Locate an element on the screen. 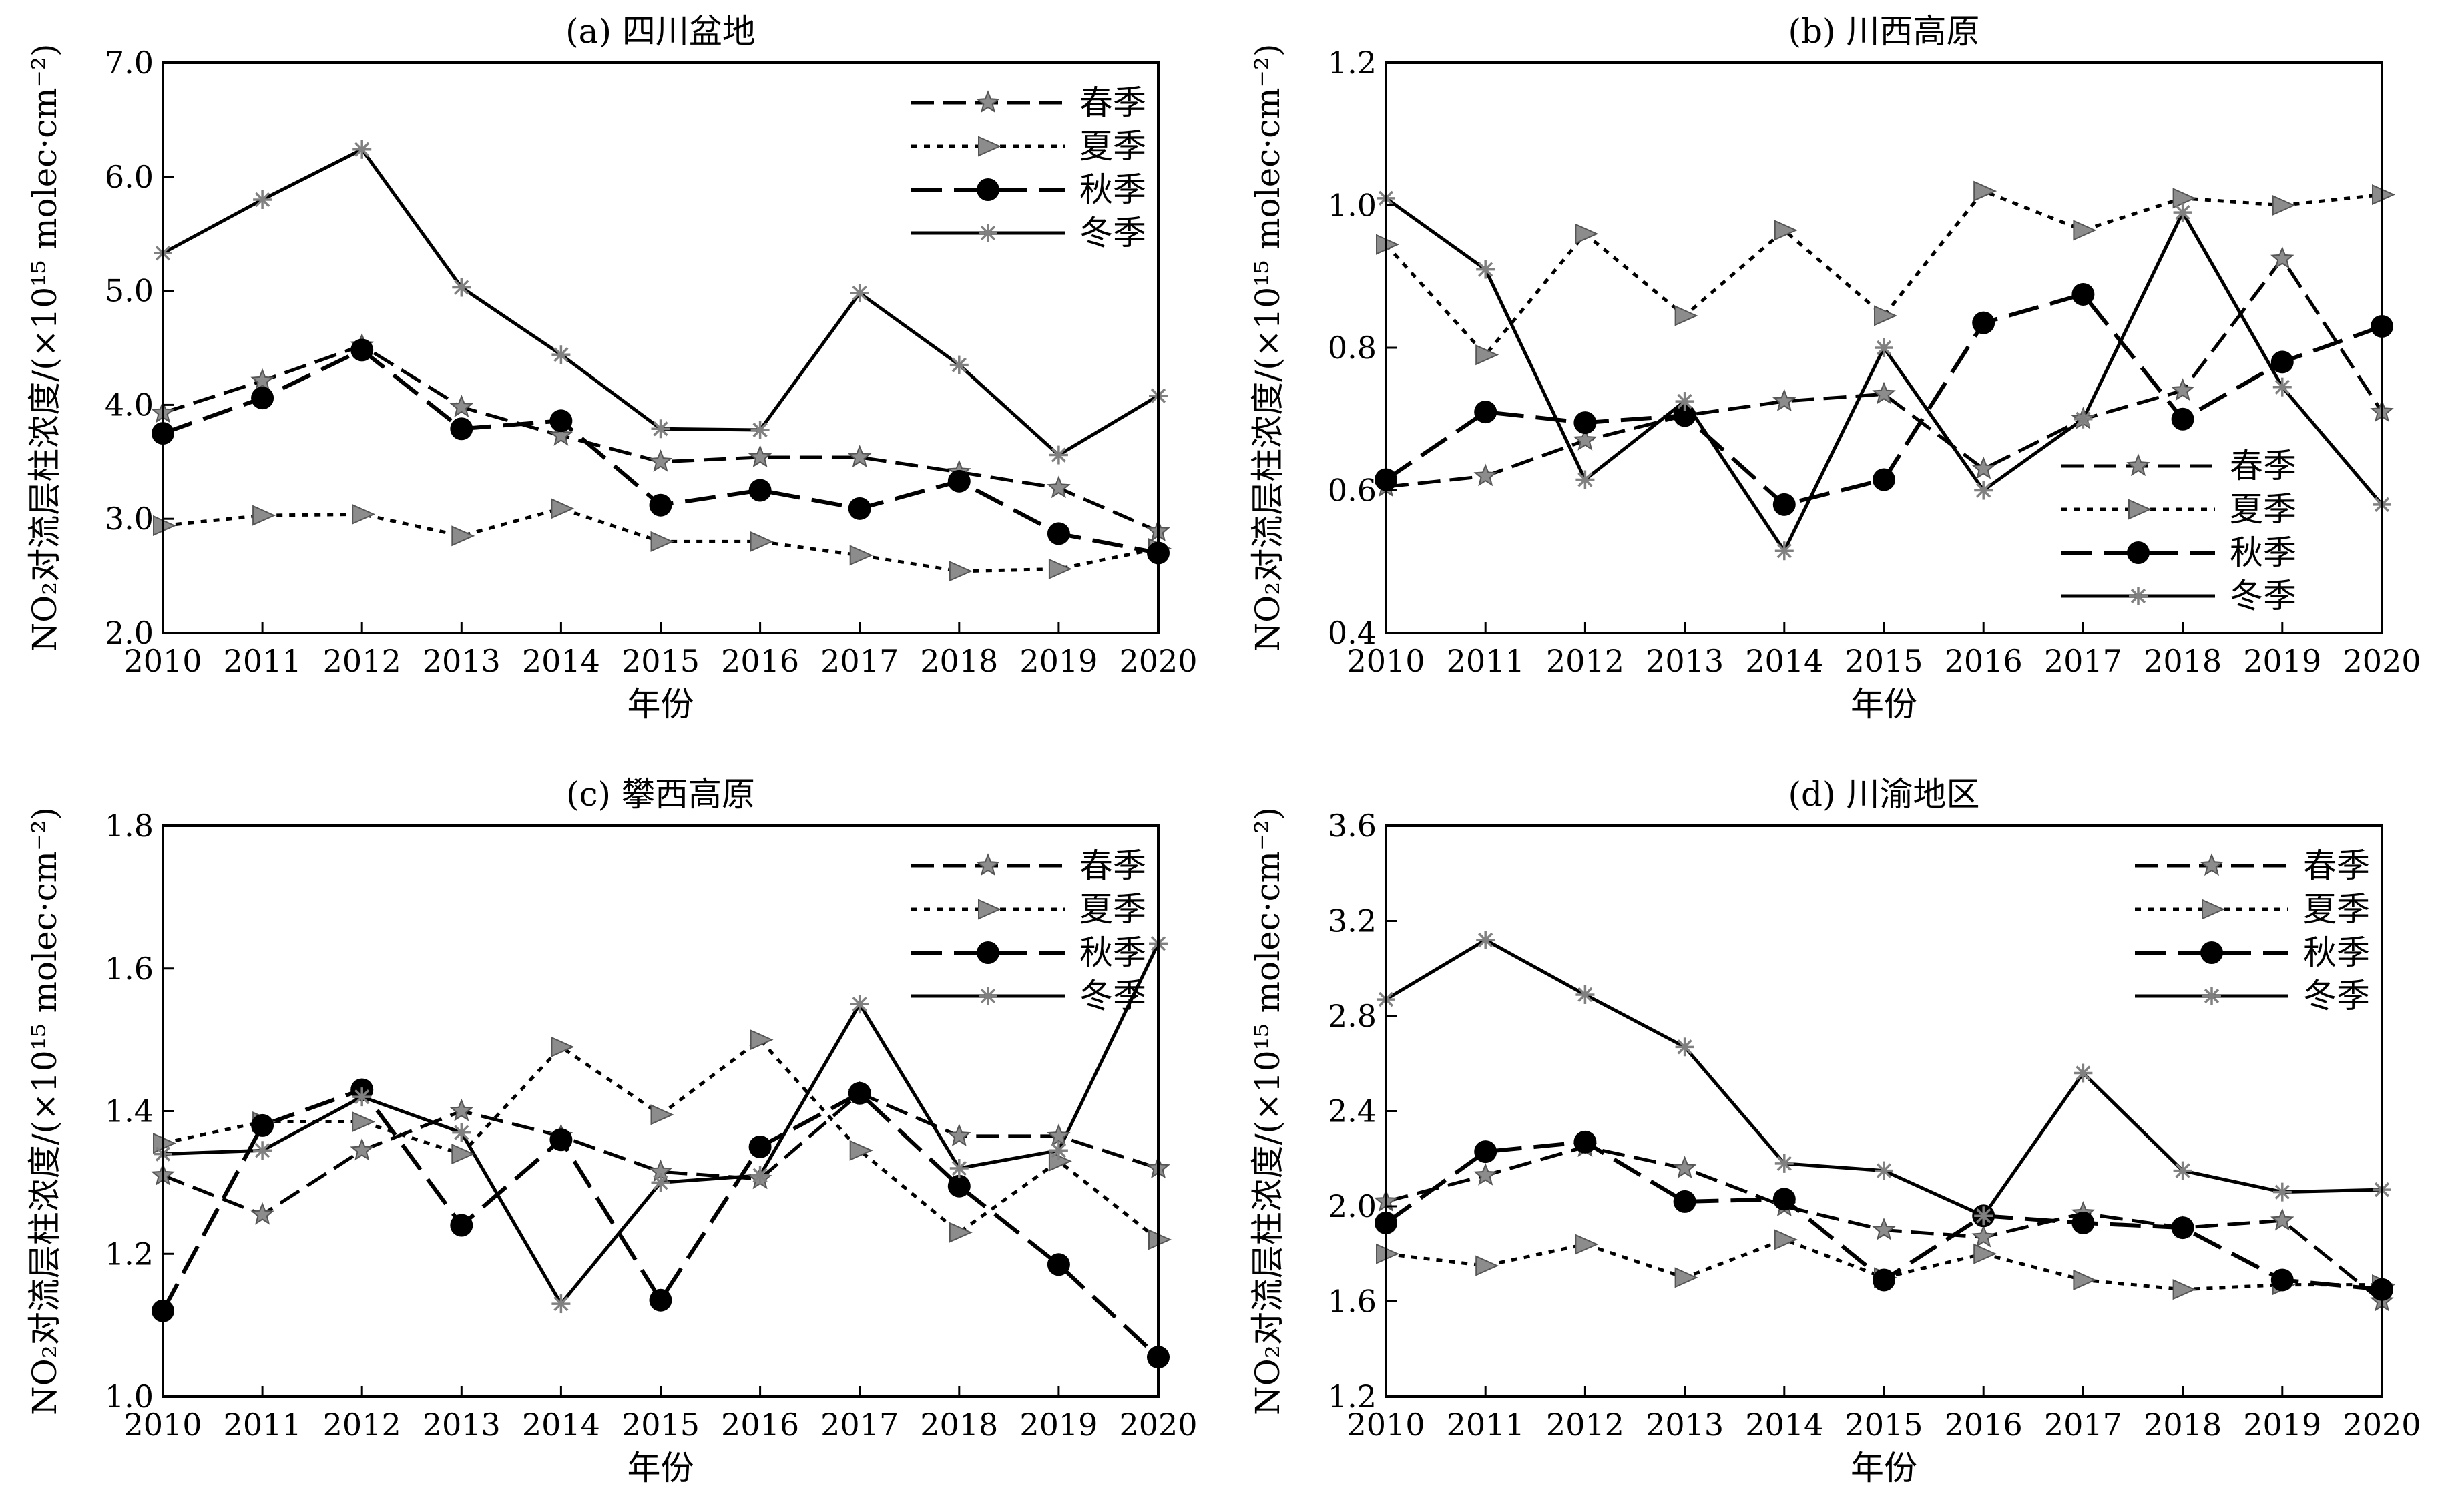  y-tick-label: 1.0 is located at coordinates (129, 1396).